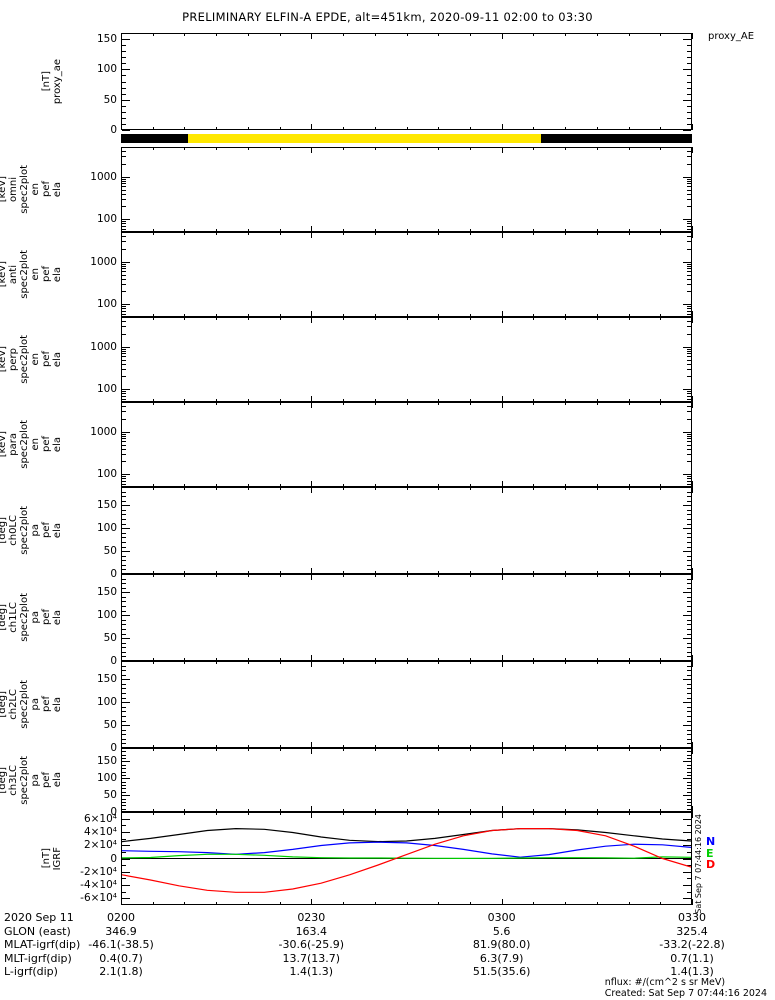  What do you see at coordinates (113, 748) in the screenshot?
I see `y-tick-label: 0` at bounding box center [113, 748].